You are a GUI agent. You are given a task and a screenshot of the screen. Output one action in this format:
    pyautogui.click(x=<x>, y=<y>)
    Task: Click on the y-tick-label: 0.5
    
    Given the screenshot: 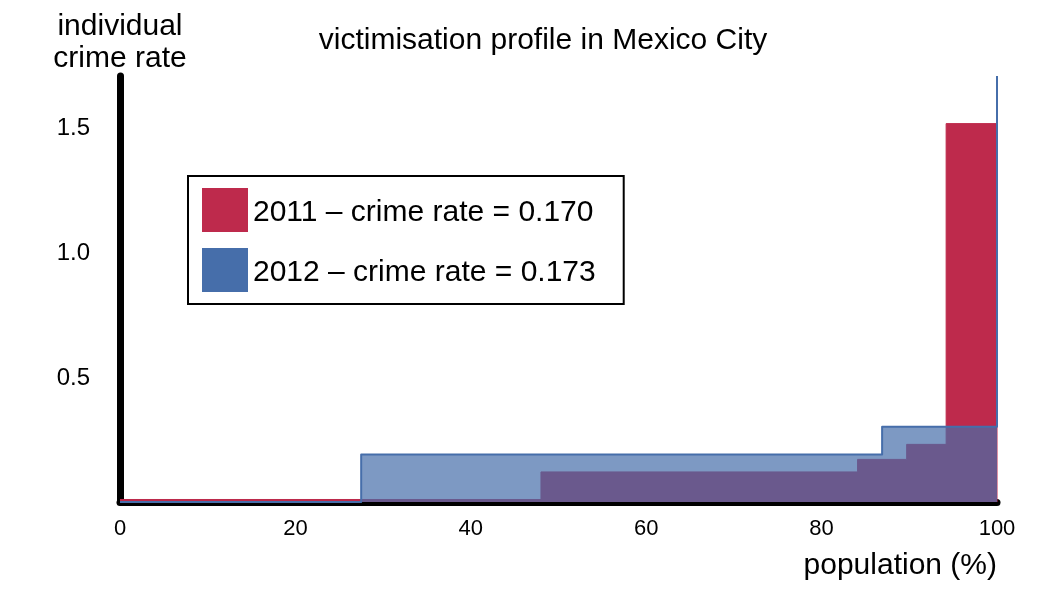 What is the action you would take?
    pyautogui.click(x=73, y=377)
    